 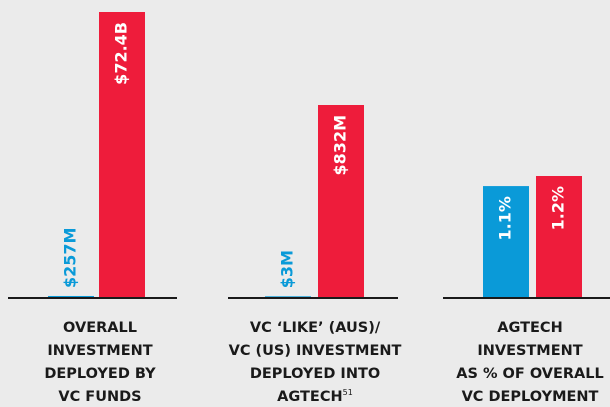 I want to click on category-label: AGTECH51, so click(x=315, y=396).